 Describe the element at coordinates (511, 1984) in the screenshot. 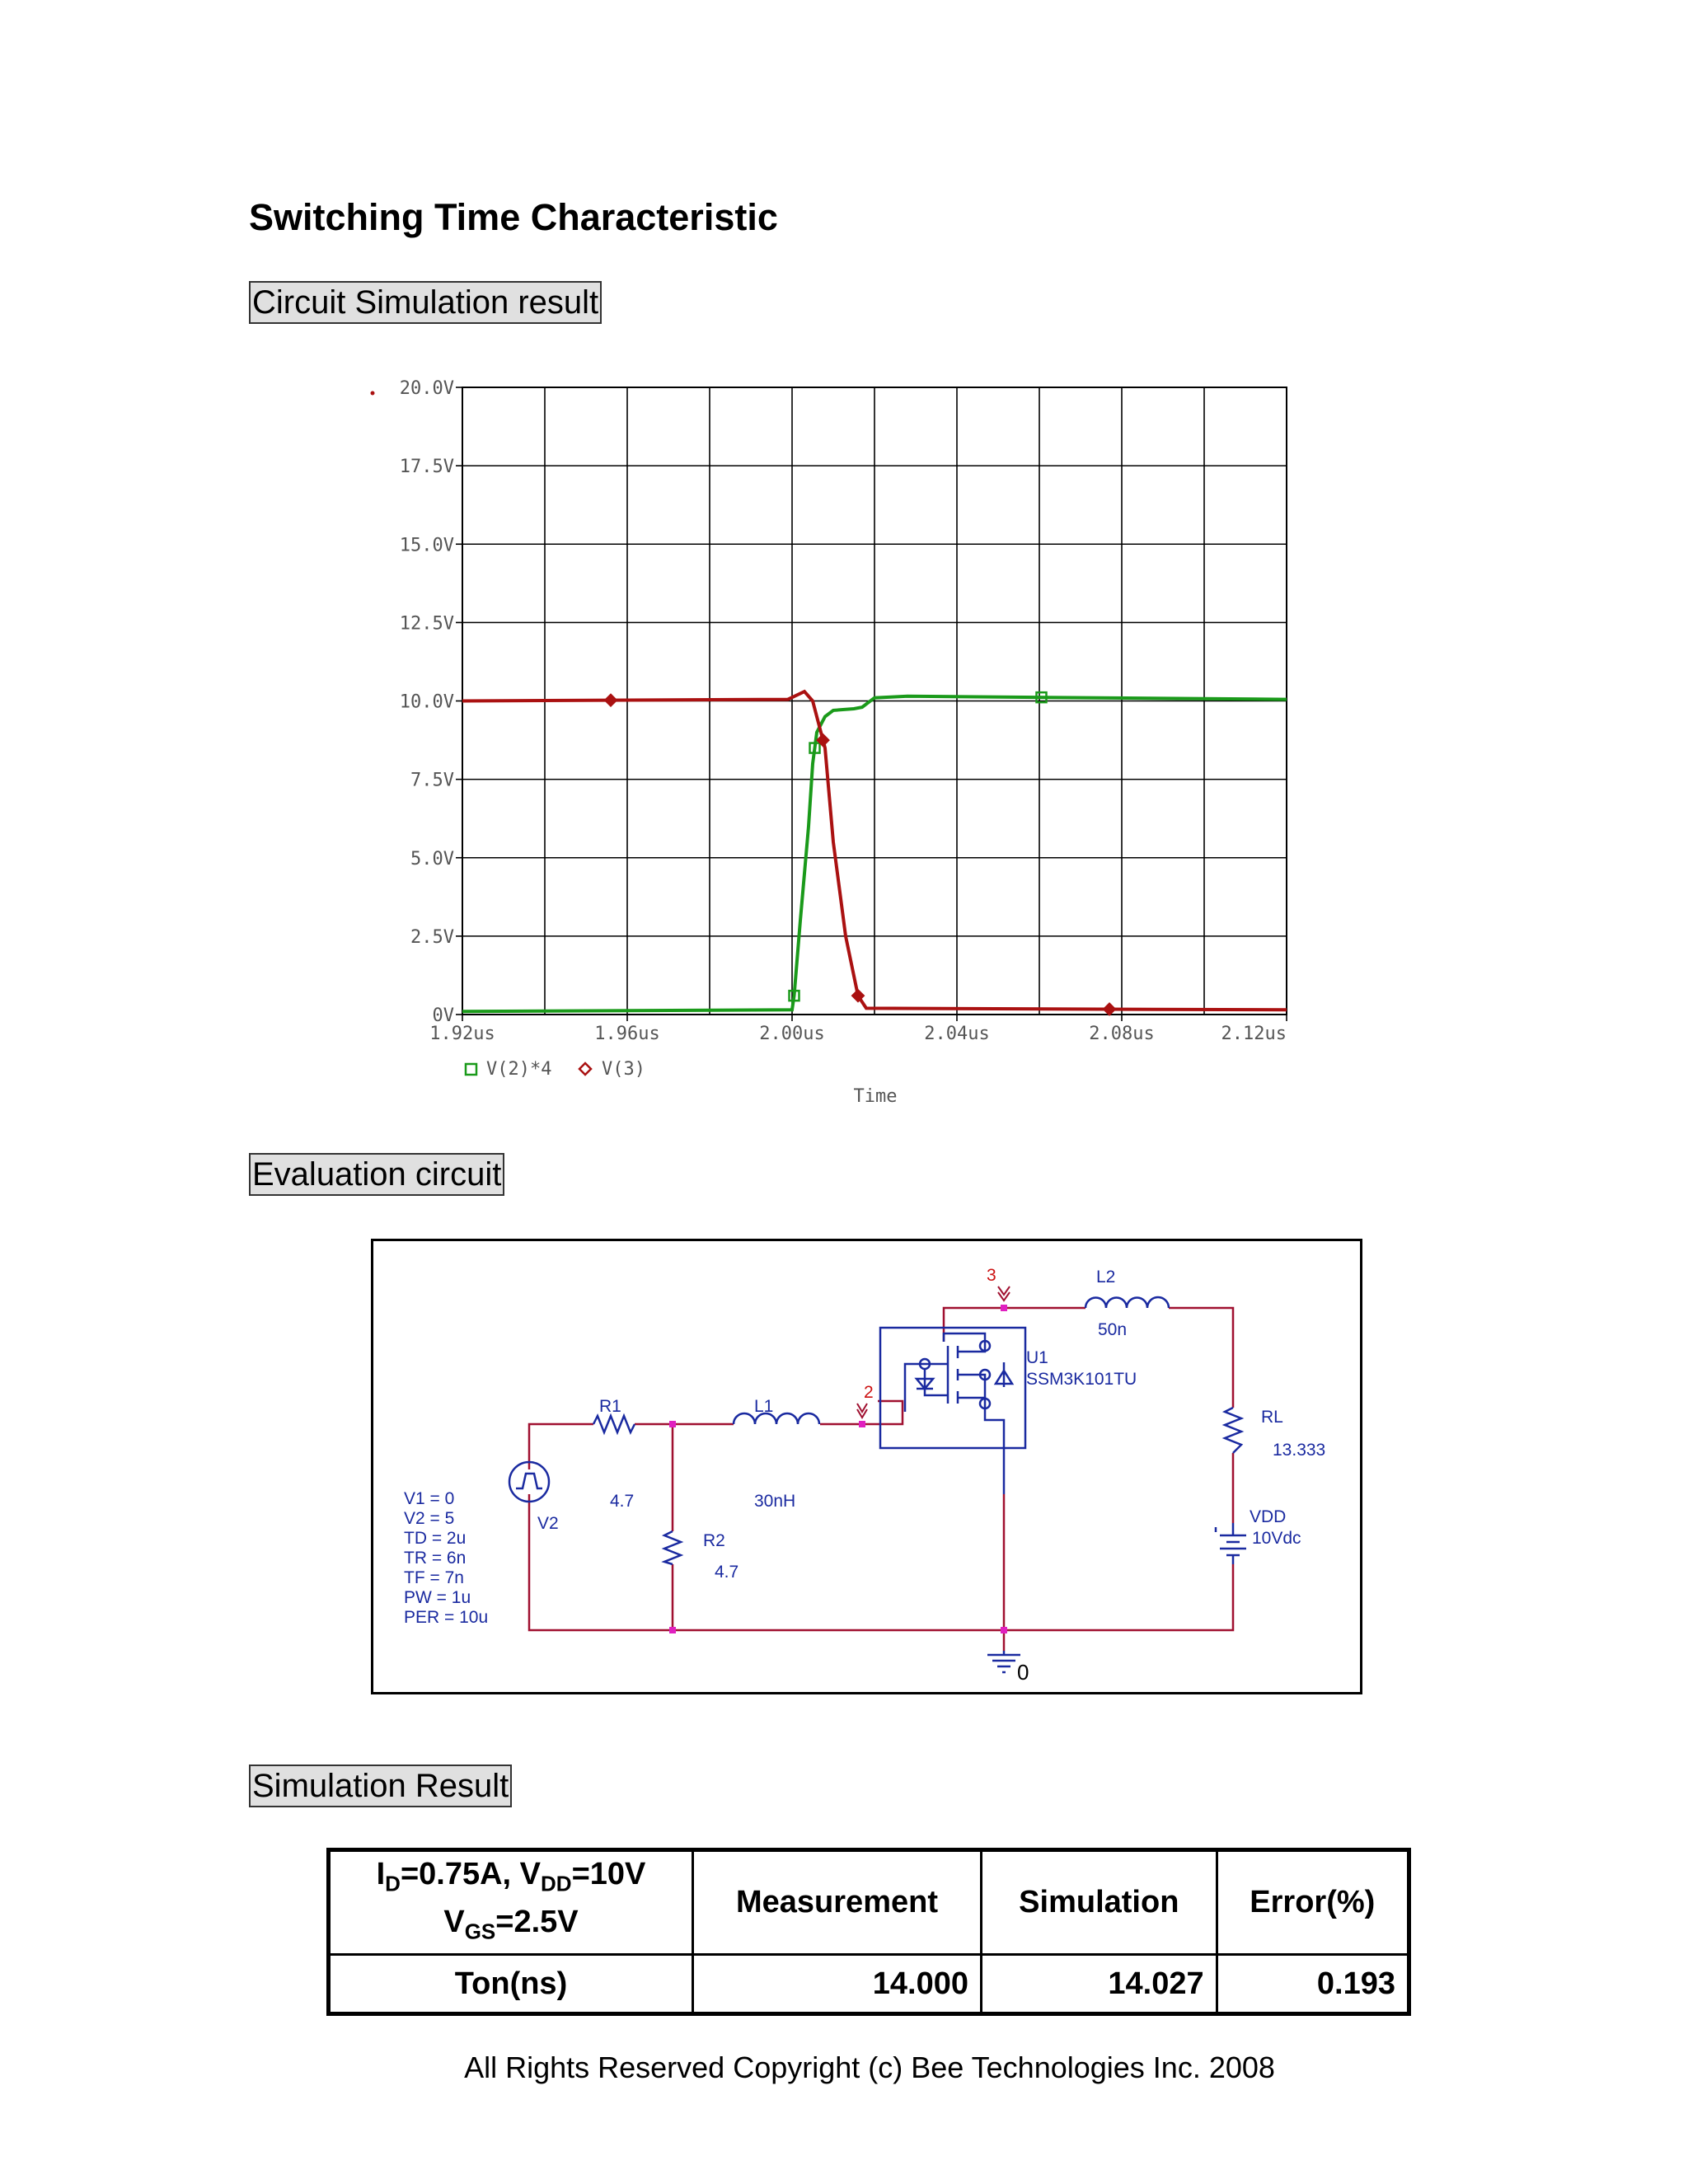

I see `row-label-ton: Ton(ns)` at that location.